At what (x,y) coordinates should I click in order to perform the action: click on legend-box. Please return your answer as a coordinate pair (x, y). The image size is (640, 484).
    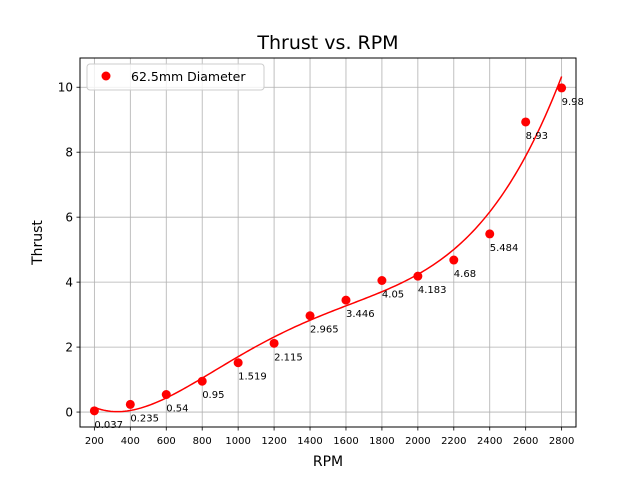
    Looking at the image, I should click on (175, 77).